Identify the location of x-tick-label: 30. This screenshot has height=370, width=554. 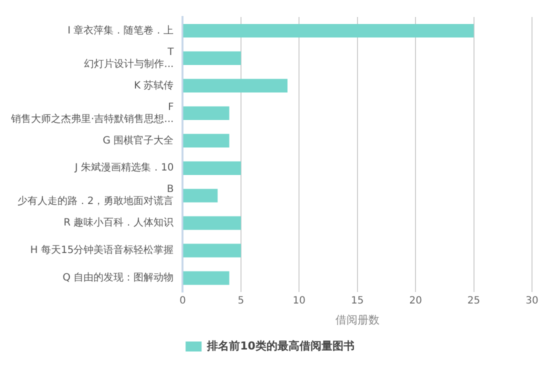
(532, 300).